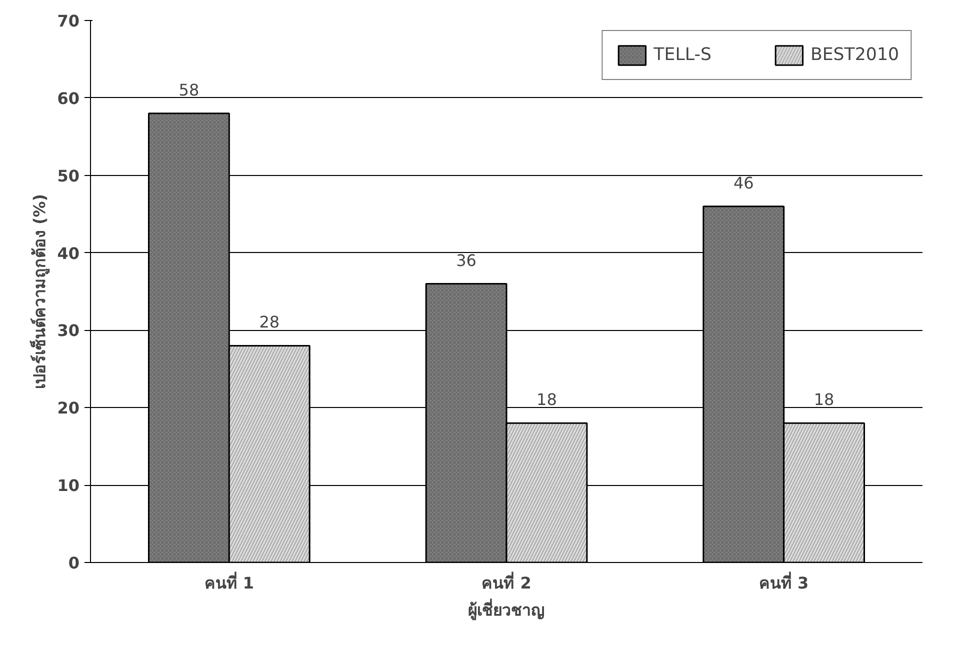  I want to click on y-tick-label: 20, so click(68, 408).